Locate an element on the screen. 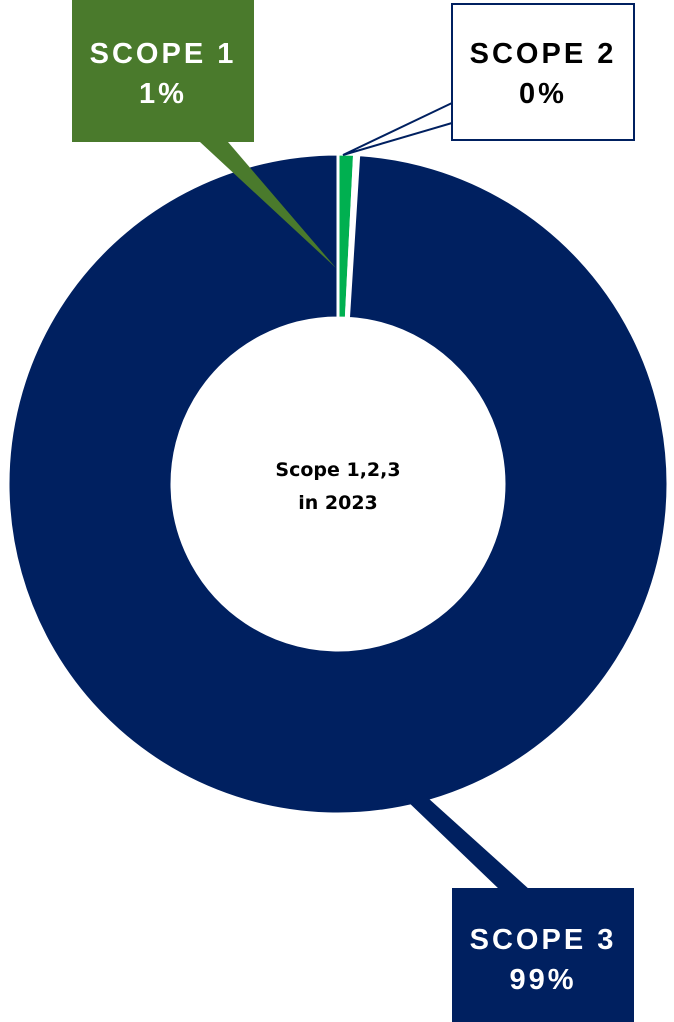 Image resolution: width=674 pixels, height=1022 pixels. data-label-scope-3-value: 99% is located at coordinates (542, 980).